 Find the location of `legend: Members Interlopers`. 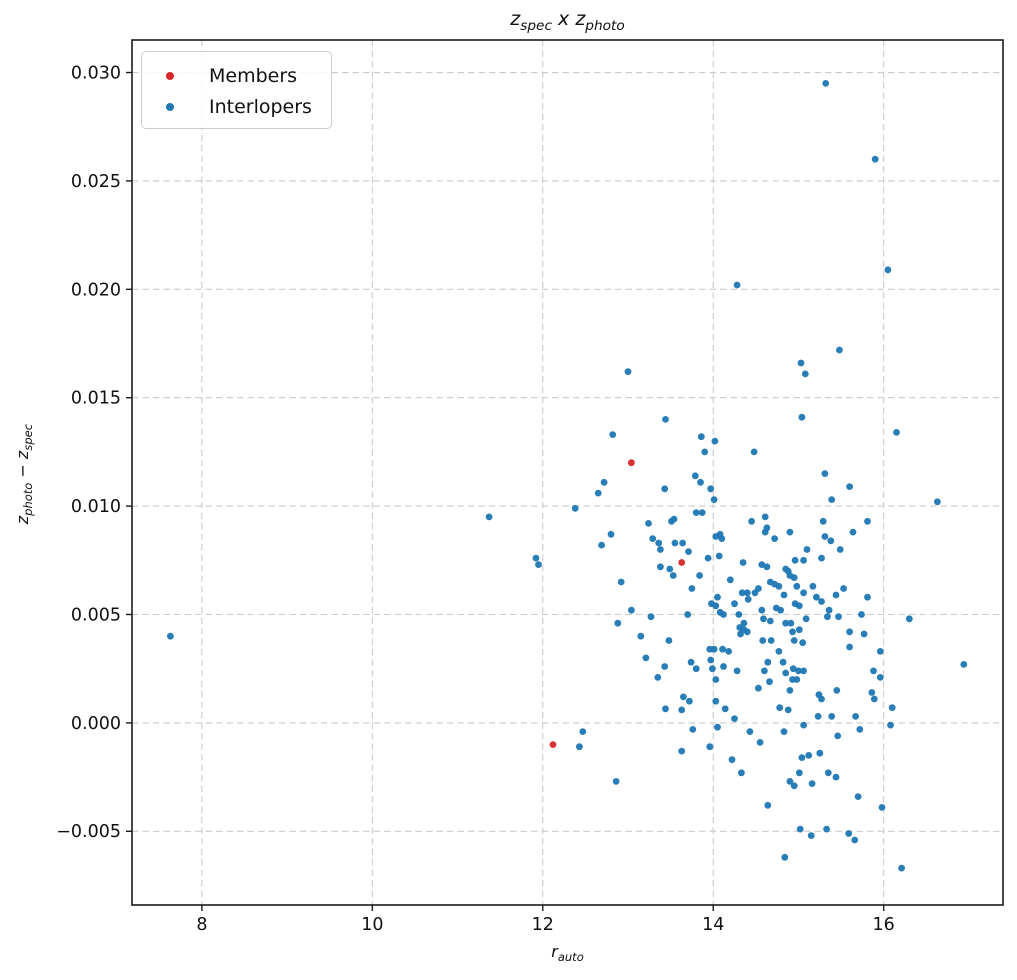

legend: Members Interlopers is located at coordinates (236, 90).